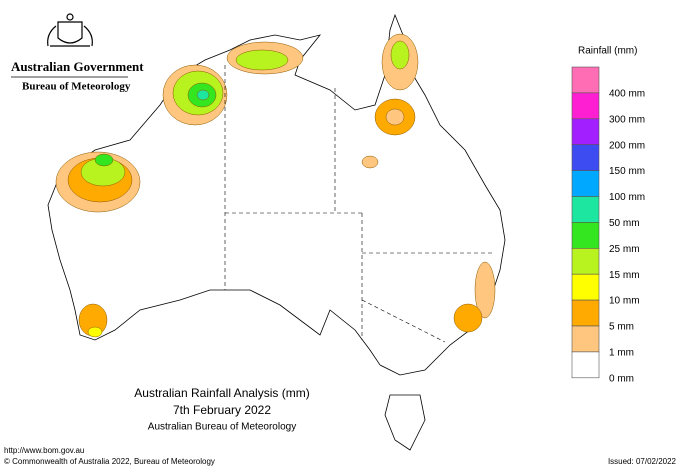 Image resolution: width=680 pixels, height=472 pixels. I want to click on legend-label: 5 mm, so click(621, 327).